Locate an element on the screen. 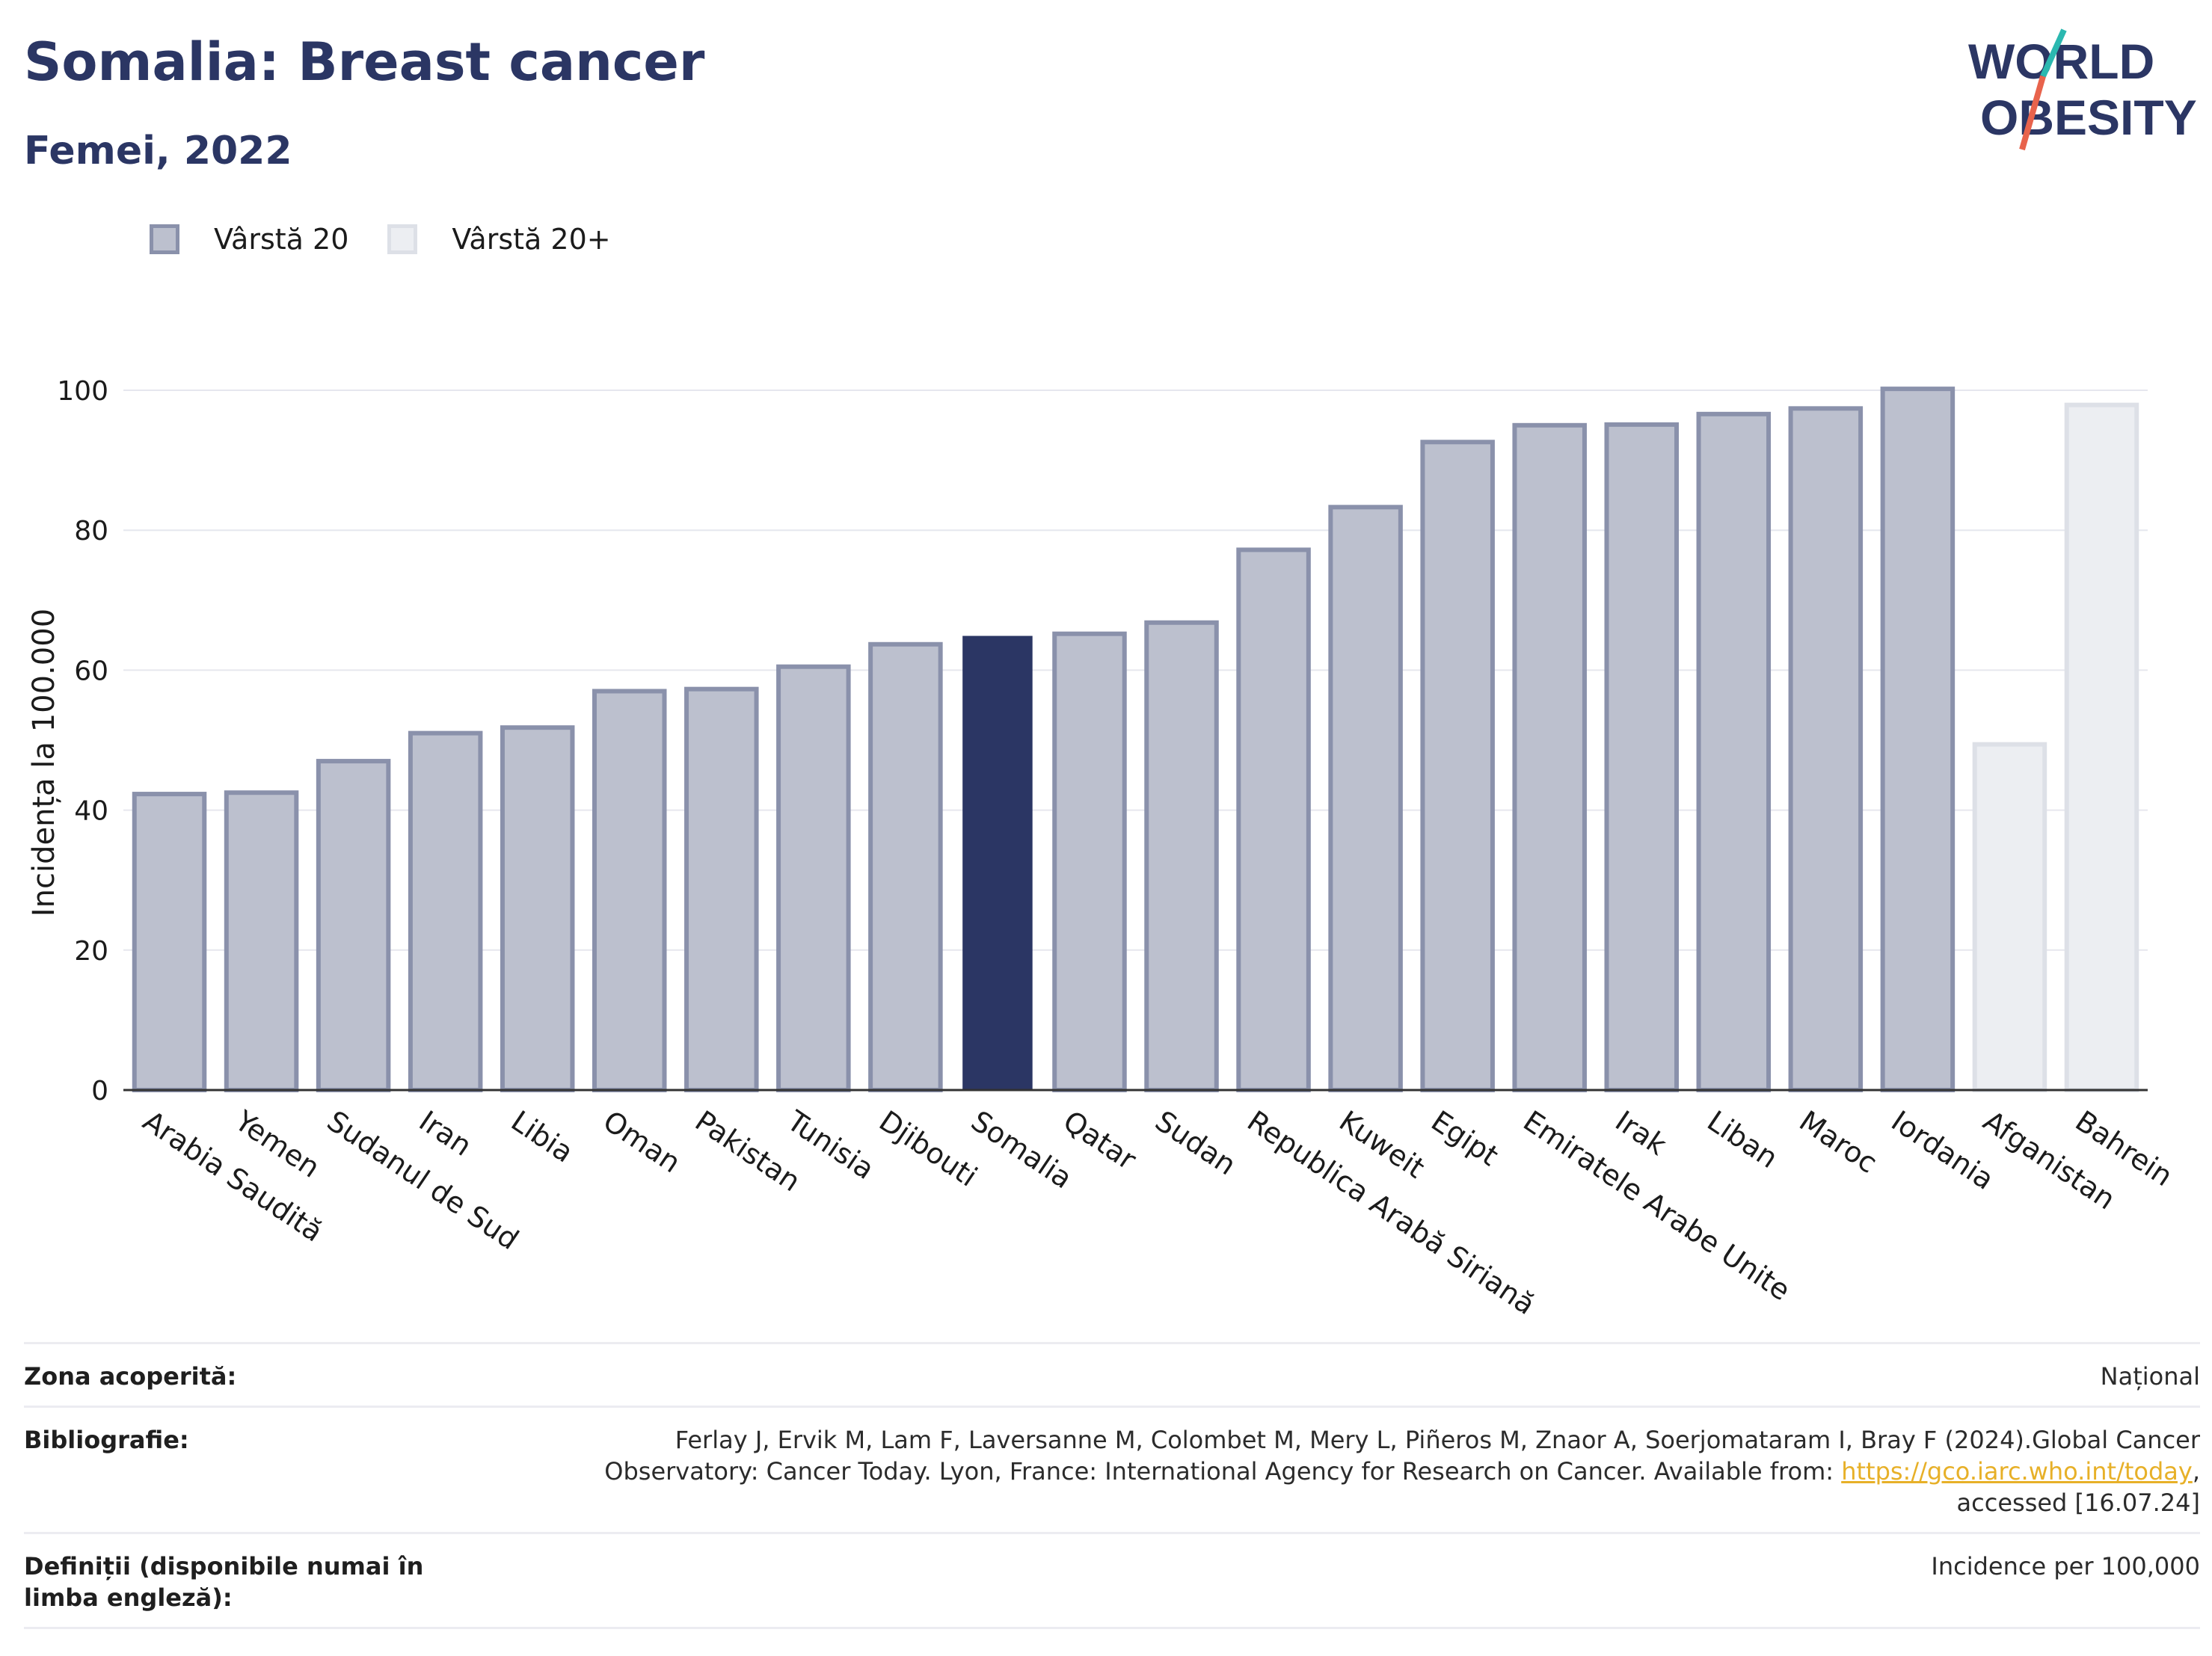 This screenshot has width=2212, height=1656. x-tick-label: Oman is located at coordinates (641, 1141).